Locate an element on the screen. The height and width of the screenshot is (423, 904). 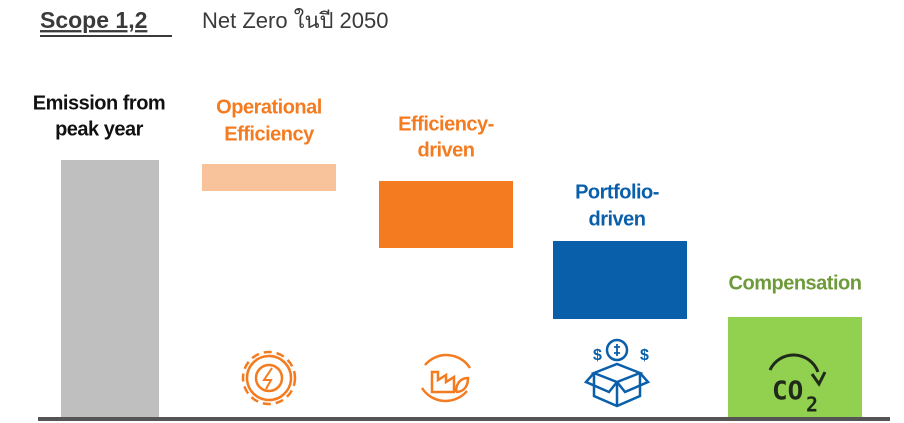
step-label: Emission from is located at coordinates (99, 103).